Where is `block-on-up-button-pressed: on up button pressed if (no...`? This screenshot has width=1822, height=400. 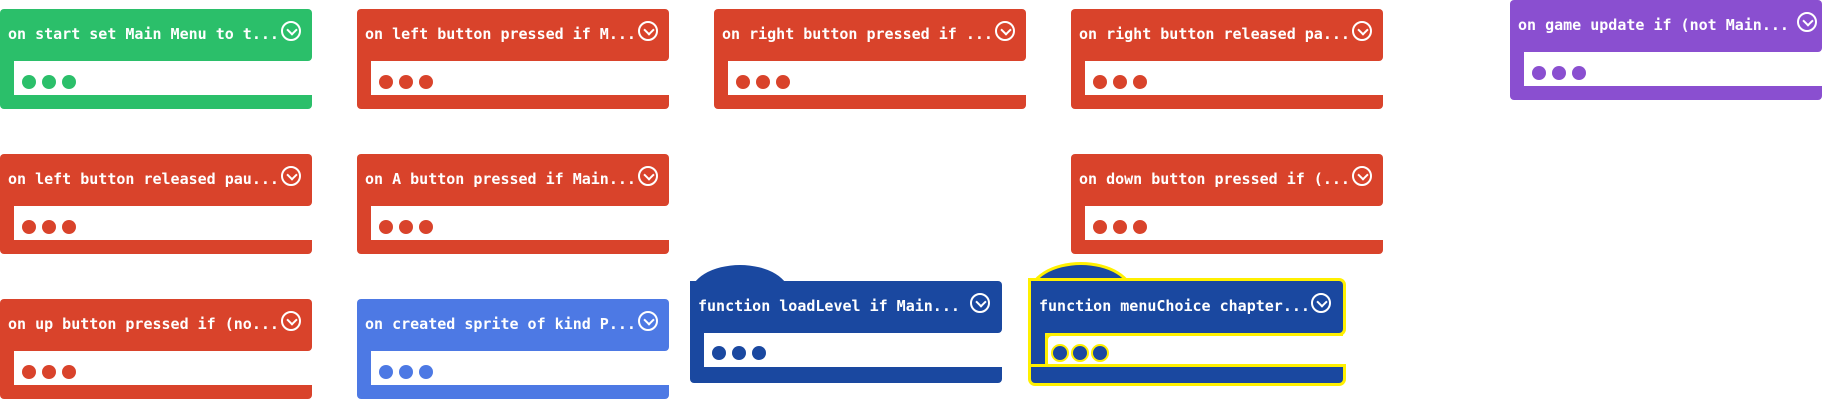
block-on-up-button-pressed: on up button pressed if (no... is located at coordinates (156, 349).